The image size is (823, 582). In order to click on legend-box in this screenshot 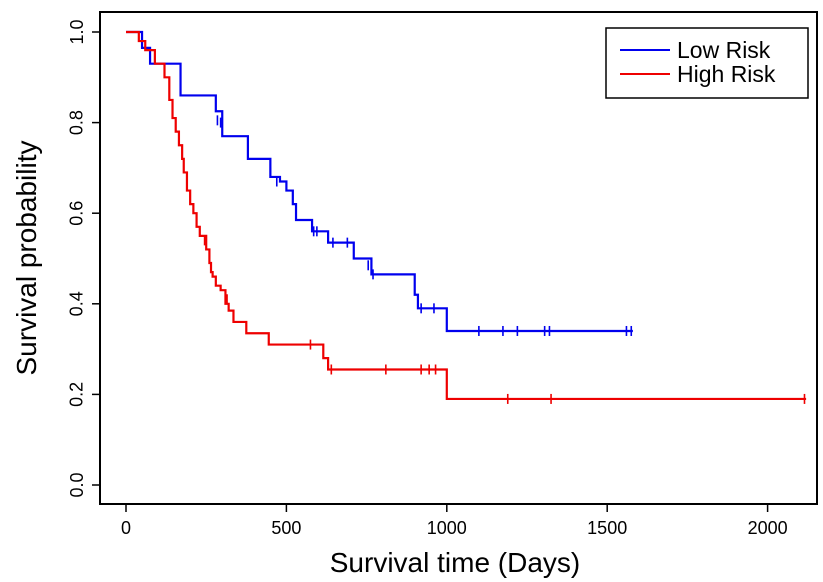, I will do `click(707, 63)`.